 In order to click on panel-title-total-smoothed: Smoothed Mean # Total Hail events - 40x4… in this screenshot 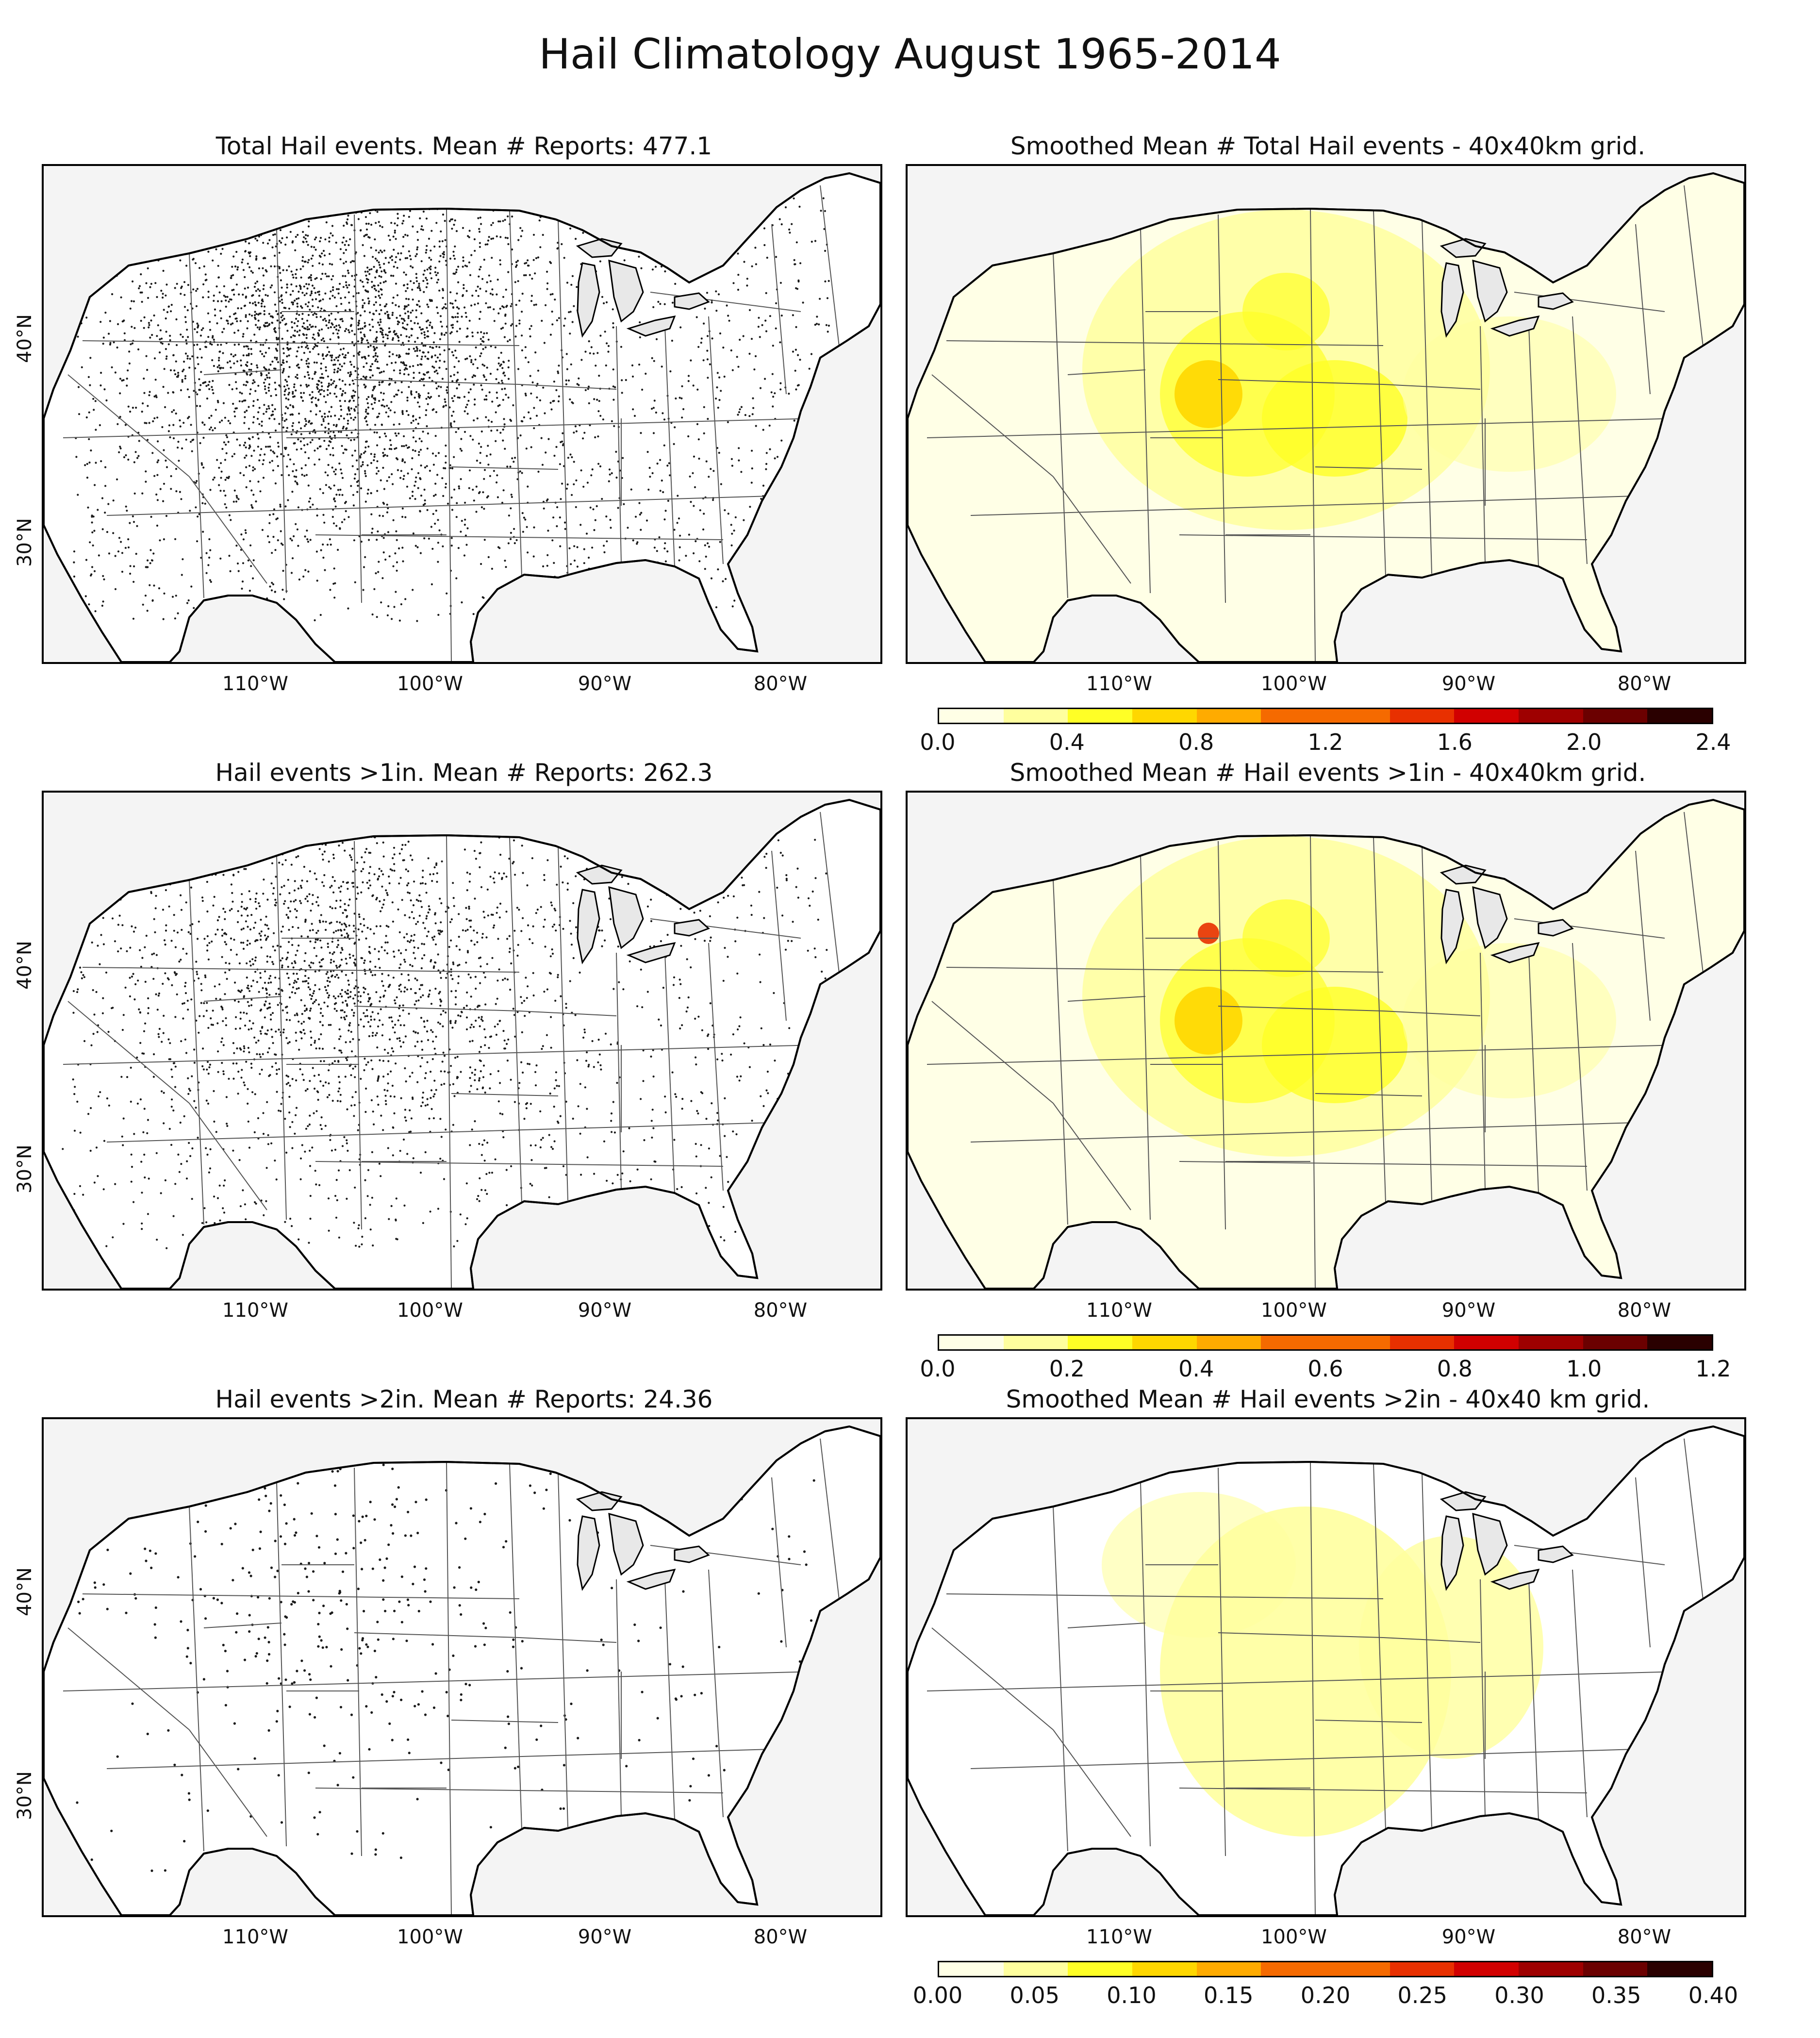, I will do `click(1328, 146)`.